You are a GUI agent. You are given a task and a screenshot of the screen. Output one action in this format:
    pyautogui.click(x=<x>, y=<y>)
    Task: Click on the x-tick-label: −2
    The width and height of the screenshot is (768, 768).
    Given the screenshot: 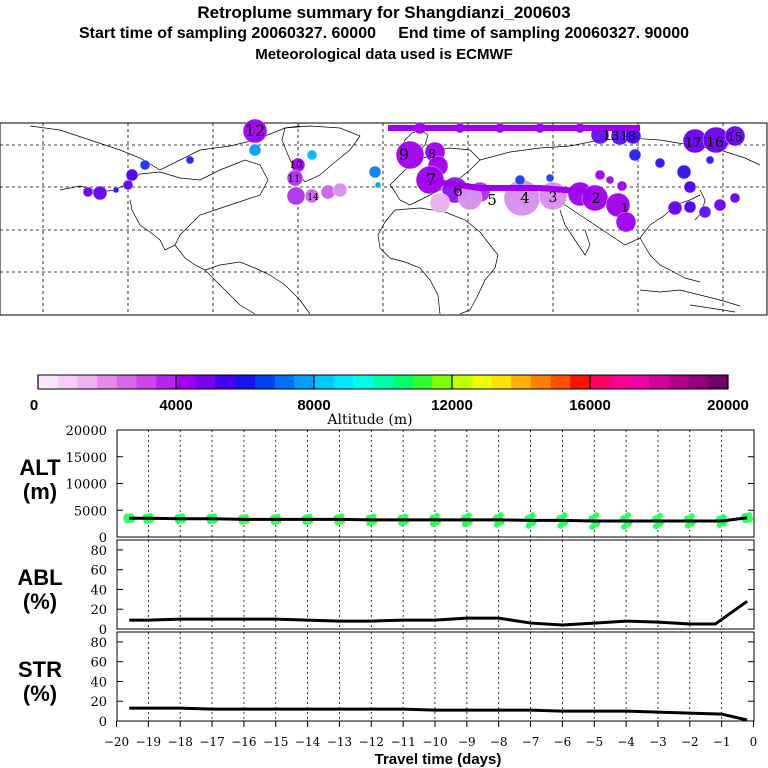 What is the action you would take?
    pyautogui.click(x=690, y=742)
    